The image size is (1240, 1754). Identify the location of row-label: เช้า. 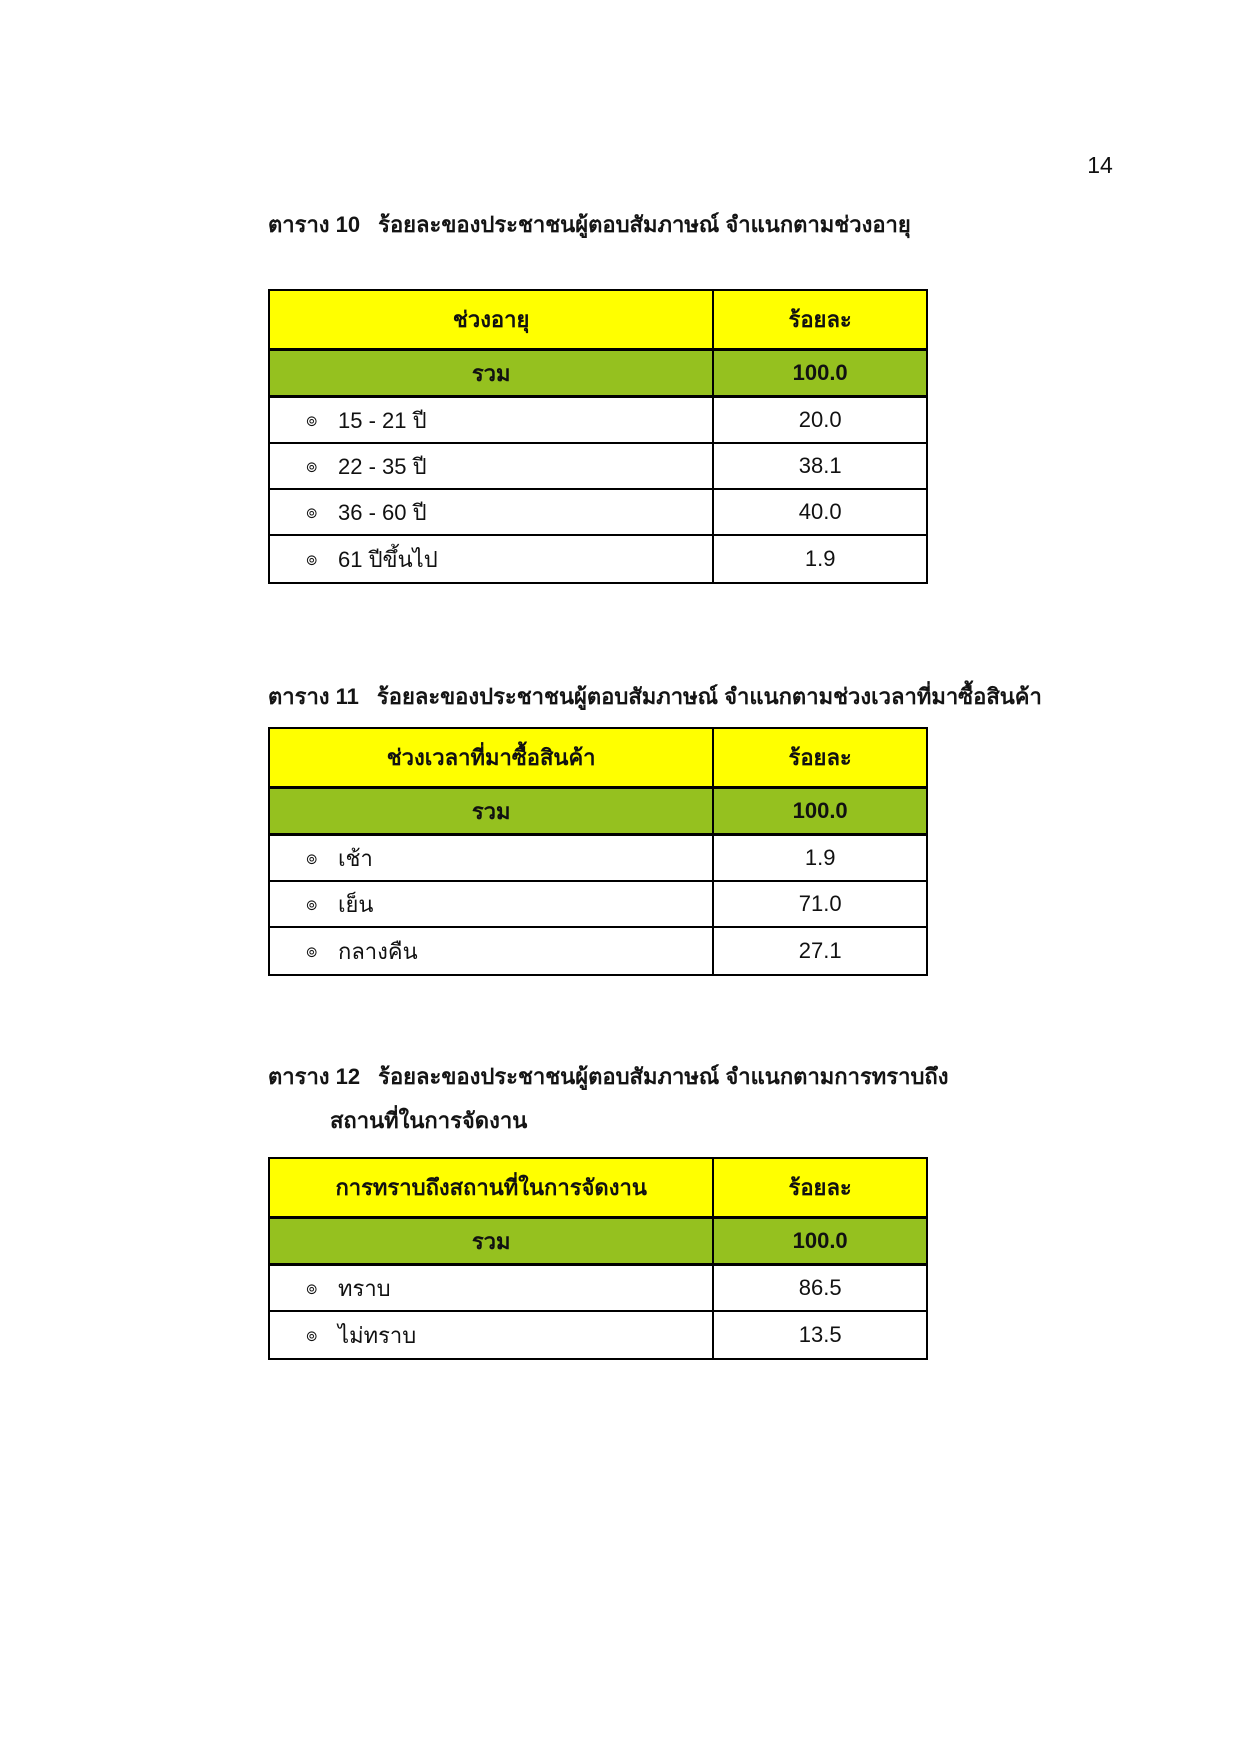
(355, 858).